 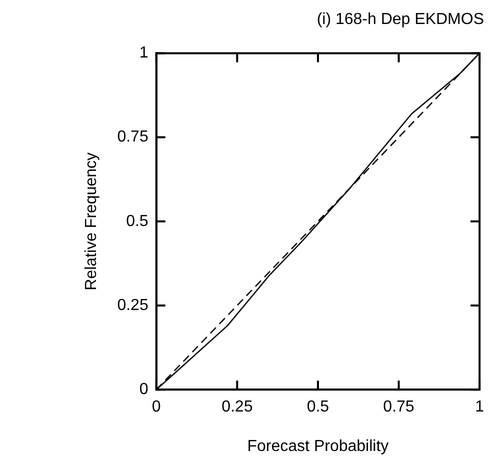 I want to click on x-tick-label: 1, so click(x=479, y=407).